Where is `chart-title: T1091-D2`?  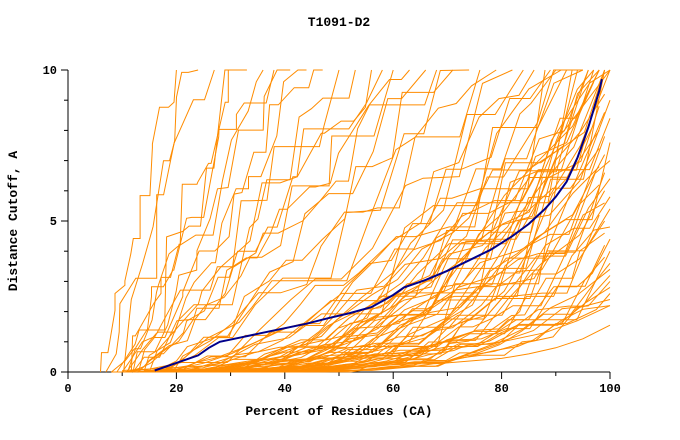
chart-title: T1091-D2 is located at coordinates (339, 22).